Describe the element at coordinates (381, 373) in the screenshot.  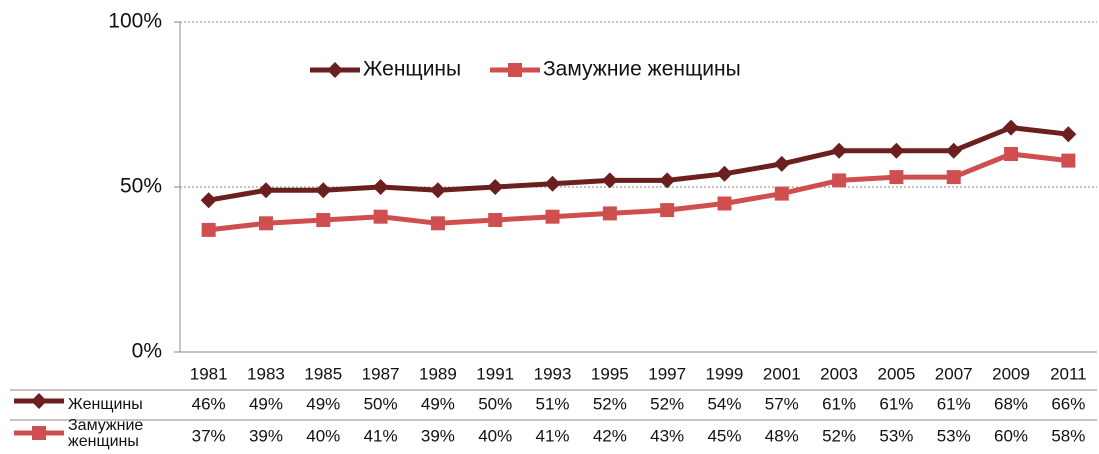
I see `x-tick-label: 1987` at that location.